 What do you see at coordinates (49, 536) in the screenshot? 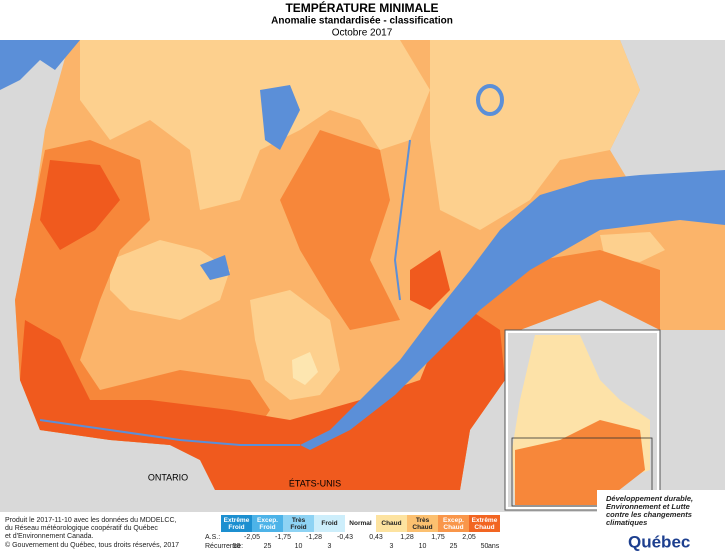
I see `credit-line: et d'Environnement Canada.` at bounding box center [49, 536].